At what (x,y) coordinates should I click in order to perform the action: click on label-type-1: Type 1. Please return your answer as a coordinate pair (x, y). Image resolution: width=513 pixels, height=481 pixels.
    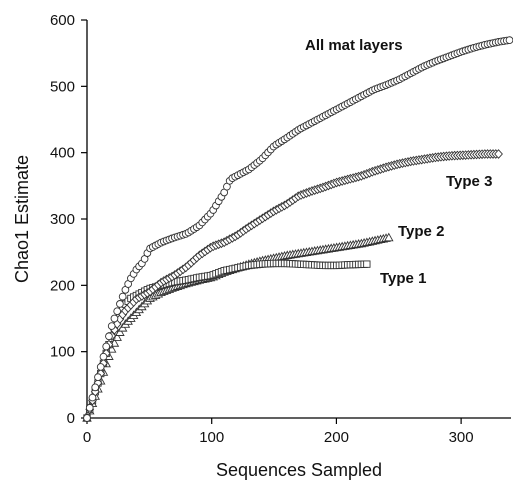
    Looking at the image, I should click on (403, 278).